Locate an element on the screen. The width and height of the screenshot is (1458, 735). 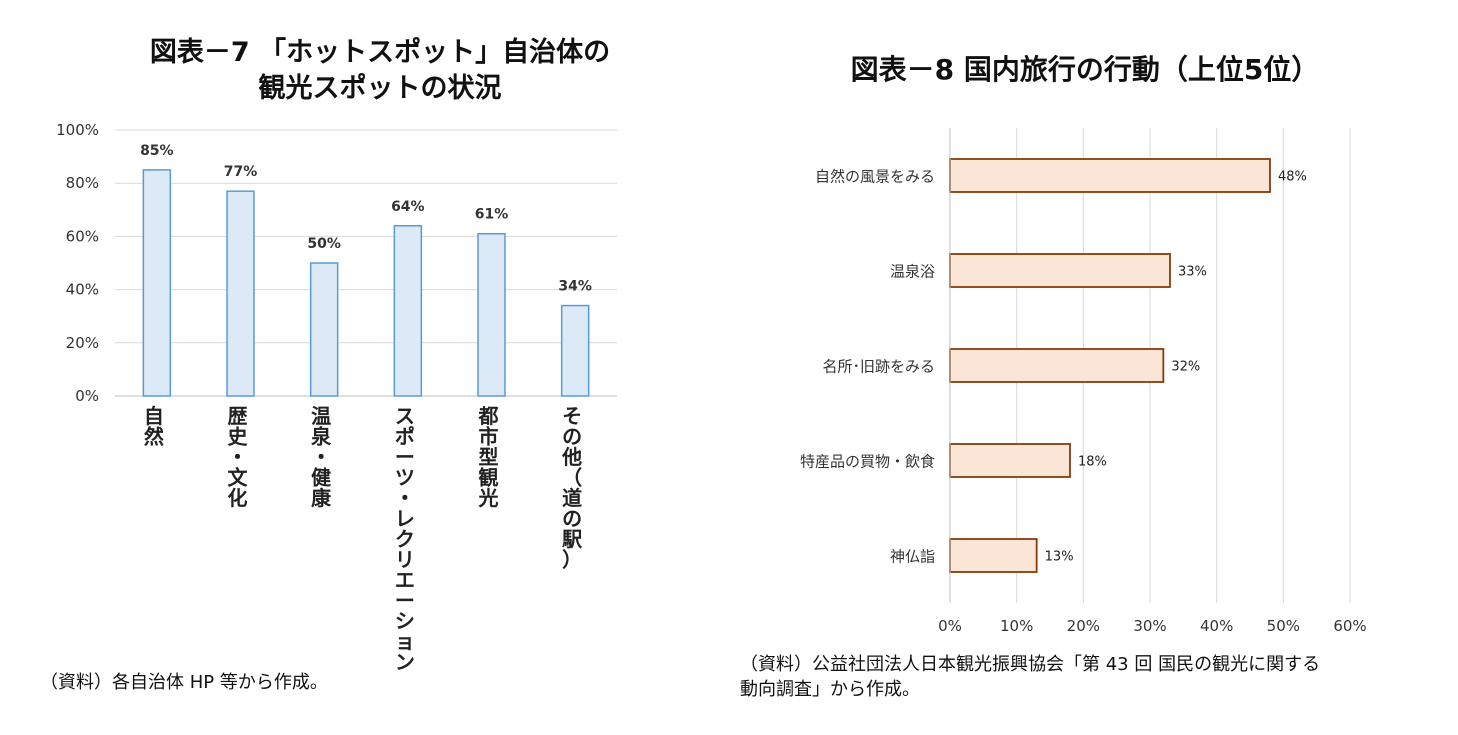
left-chart-title-line2: 観光スポットの状況 is located at coordinates (380, 88).